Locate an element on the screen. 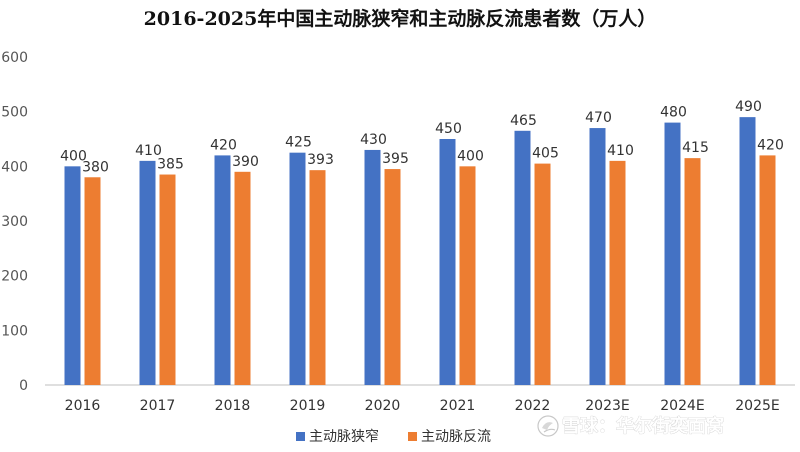 This screenshot has height=452, width=800. legend: 主动脉狭窄 主动脉反流 is located at coordinates (393, 436).